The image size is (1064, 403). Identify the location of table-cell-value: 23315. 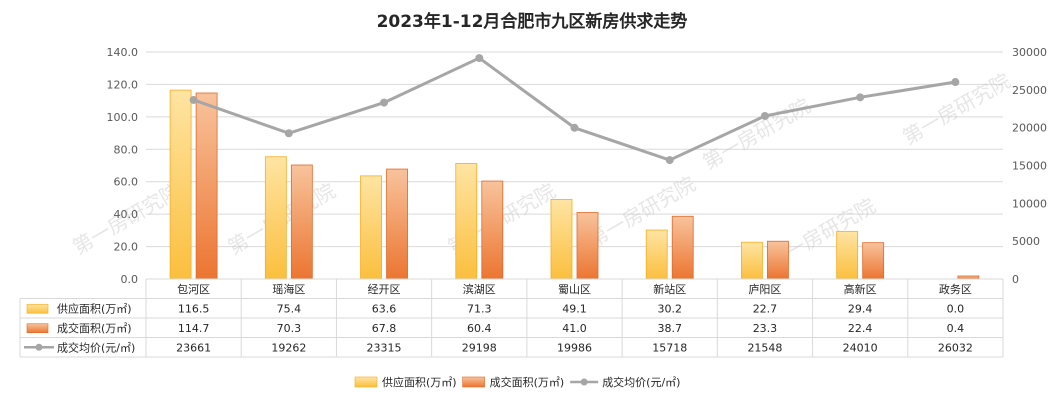
(384, 347).